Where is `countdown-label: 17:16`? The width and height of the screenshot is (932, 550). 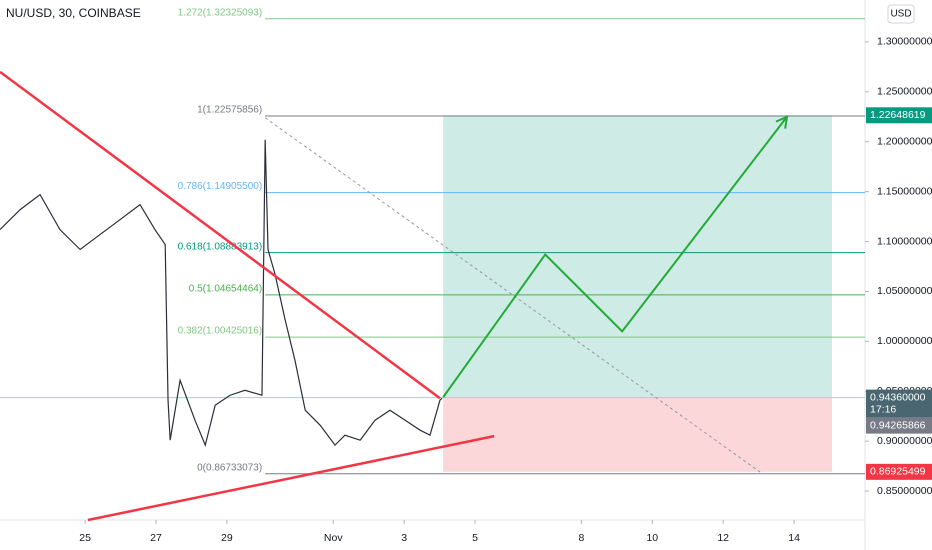 countdown-label: 17:16 is located at coordinates (883, 409).